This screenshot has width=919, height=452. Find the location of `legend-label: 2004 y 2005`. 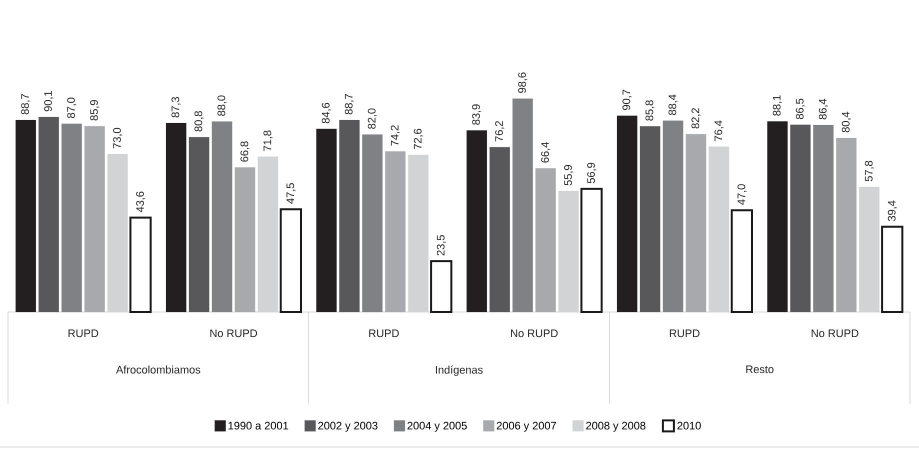

legend-label: 2004 y 2005 is located at coordinates (437, 427).